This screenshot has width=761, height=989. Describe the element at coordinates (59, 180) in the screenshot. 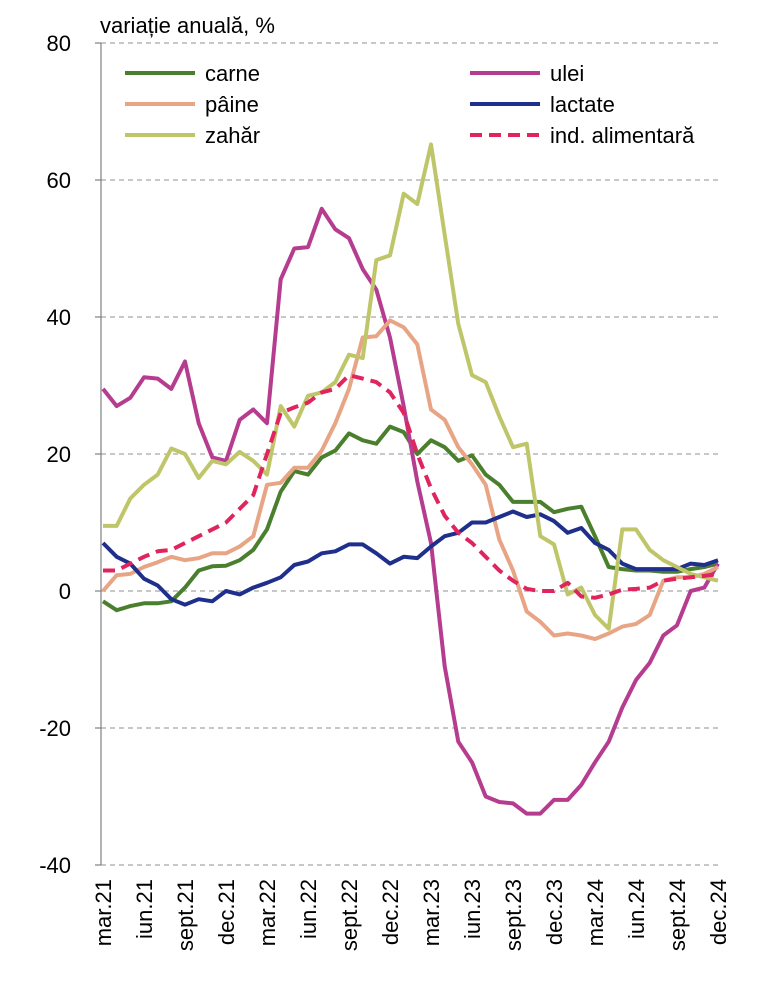

I see `y-tick-label: 60` at that location.